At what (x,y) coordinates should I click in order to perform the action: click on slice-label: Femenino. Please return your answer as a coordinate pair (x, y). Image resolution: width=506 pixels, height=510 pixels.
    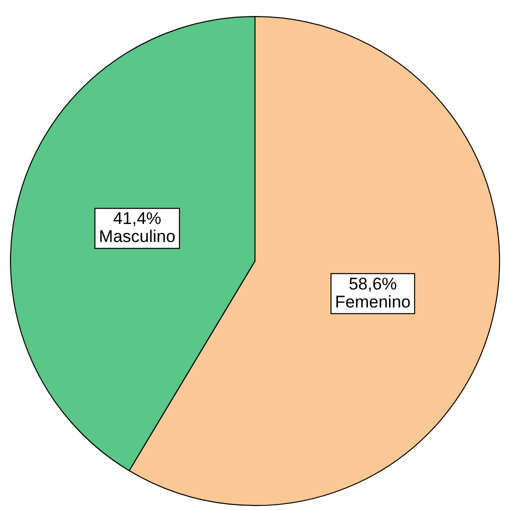
    Looking at the image, I should click on (373, 302).